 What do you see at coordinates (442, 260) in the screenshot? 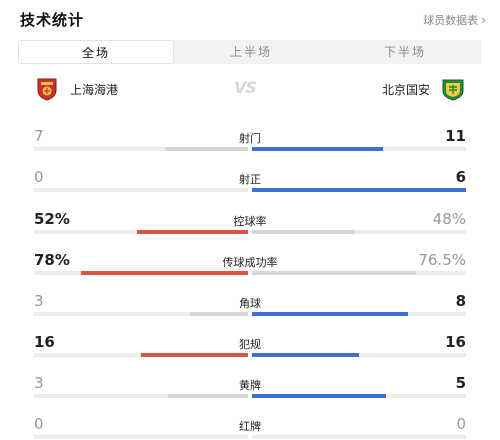
I see `away-value: 76.5%` at bounding box center [442, 260].